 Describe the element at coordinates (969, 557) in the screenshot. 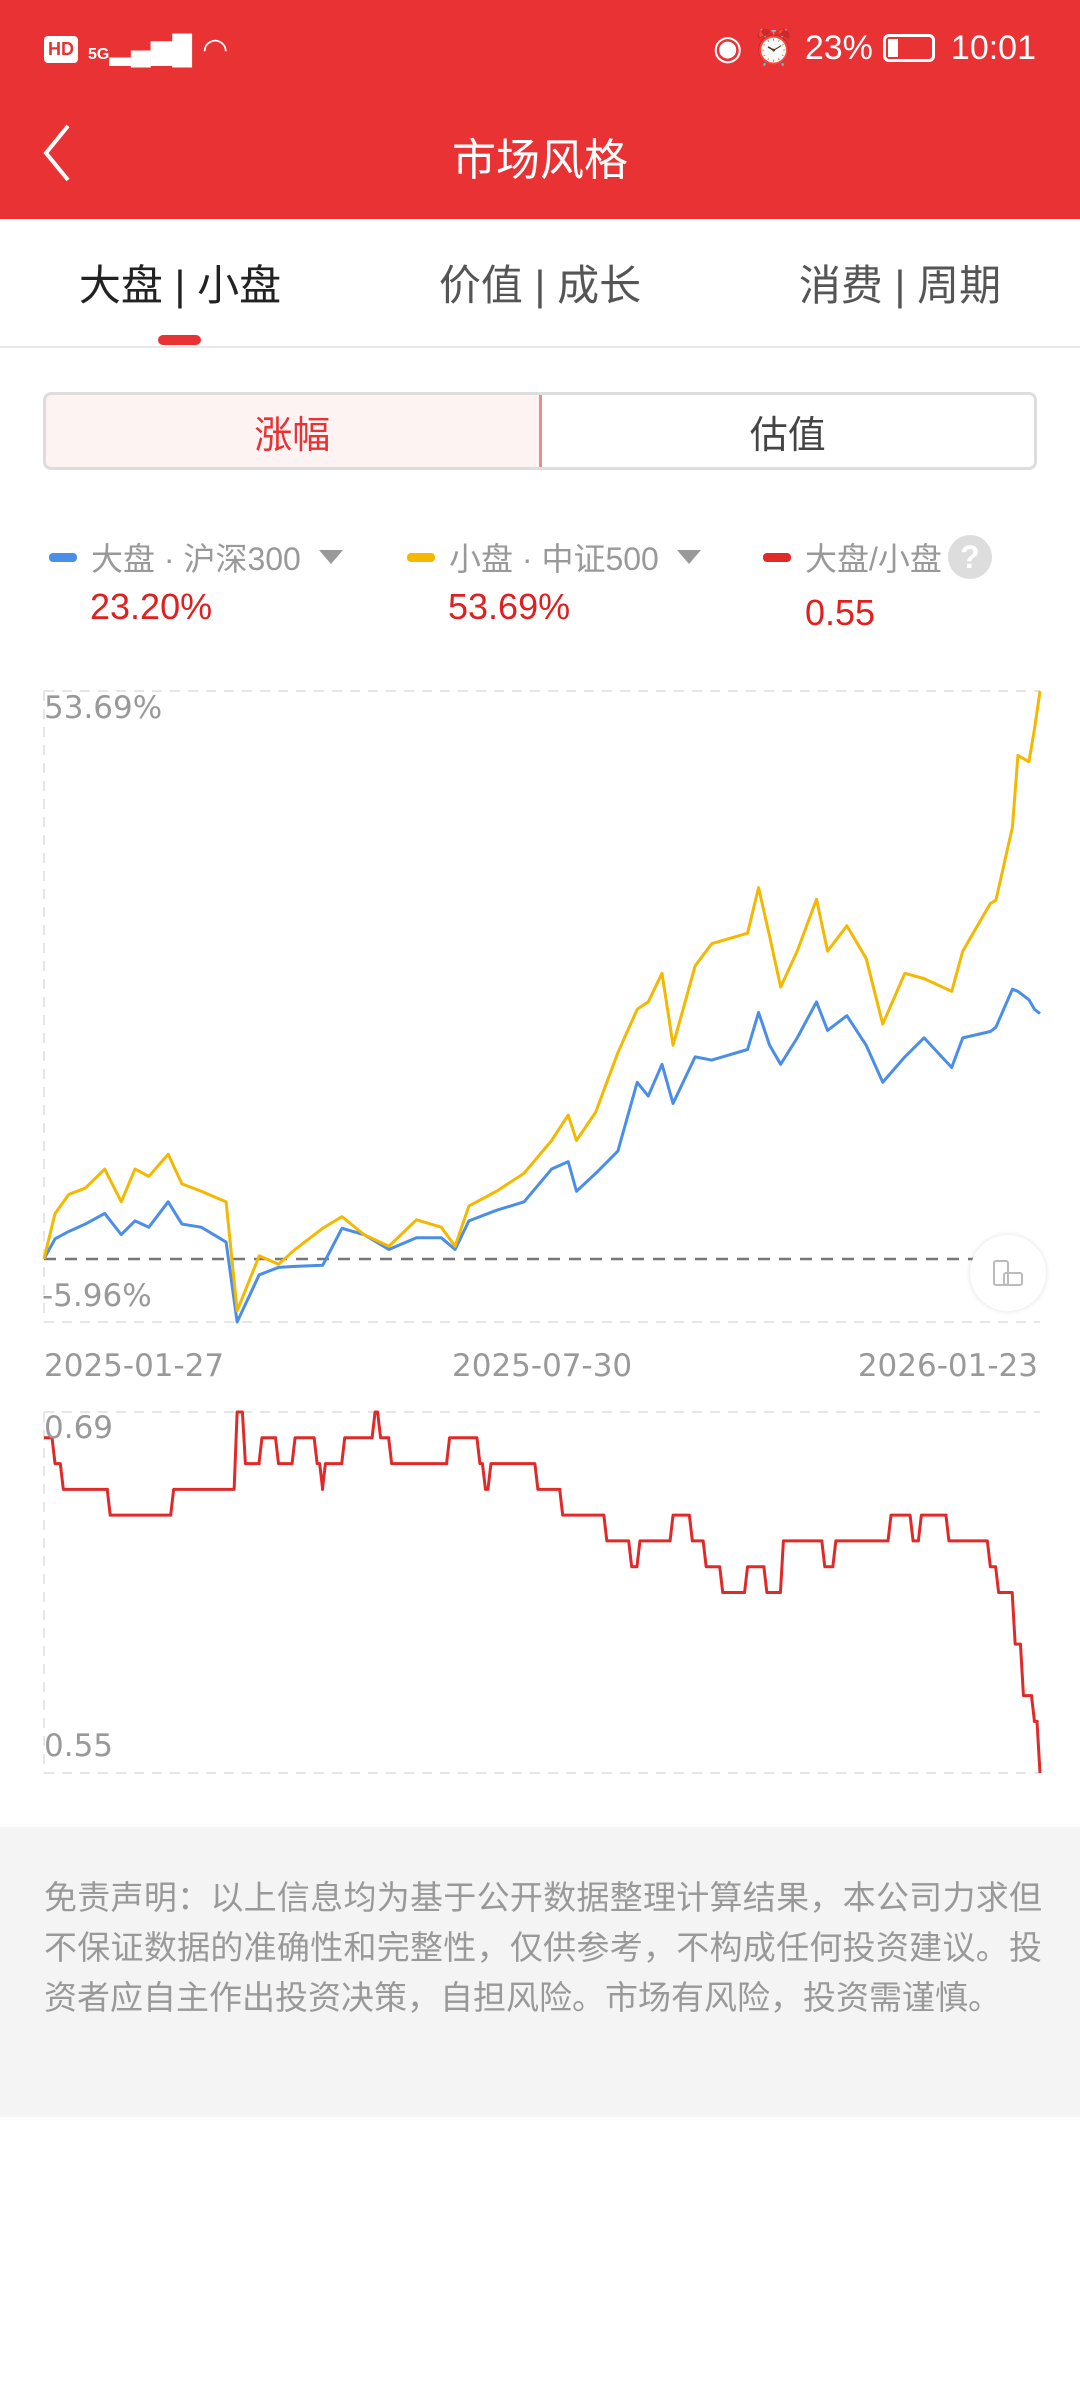

I see `help-icon: ?` at that location.